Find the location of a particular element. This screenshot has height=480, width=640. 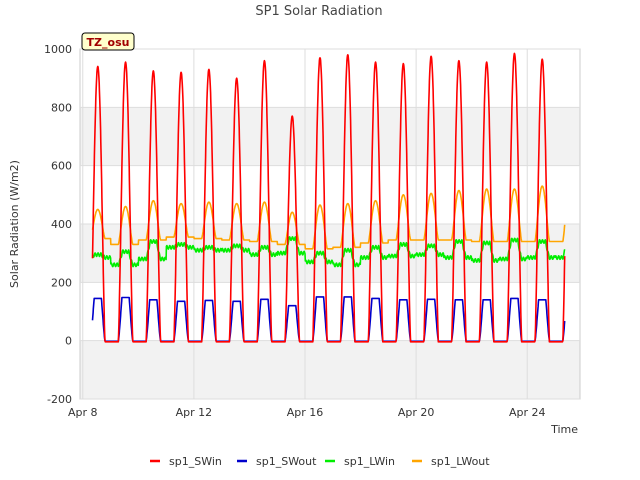

series-line-sp1_LWin is located at coordinates (328, 252).